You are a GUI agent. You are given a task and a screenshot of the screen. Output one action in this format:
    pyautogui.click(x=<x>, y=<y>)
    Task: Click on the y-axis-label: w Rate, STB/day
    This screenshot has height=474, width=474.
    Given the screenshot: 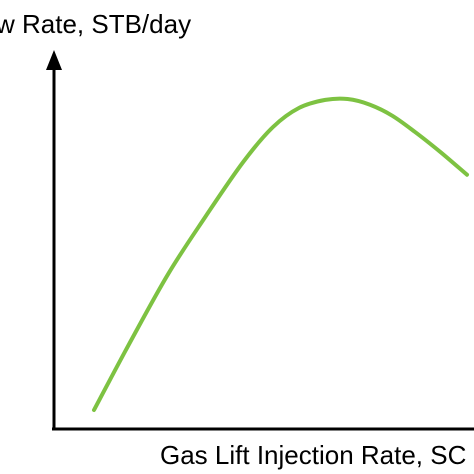 What is the action you would take?
    pyautogui.click(x=95, y=24)
    